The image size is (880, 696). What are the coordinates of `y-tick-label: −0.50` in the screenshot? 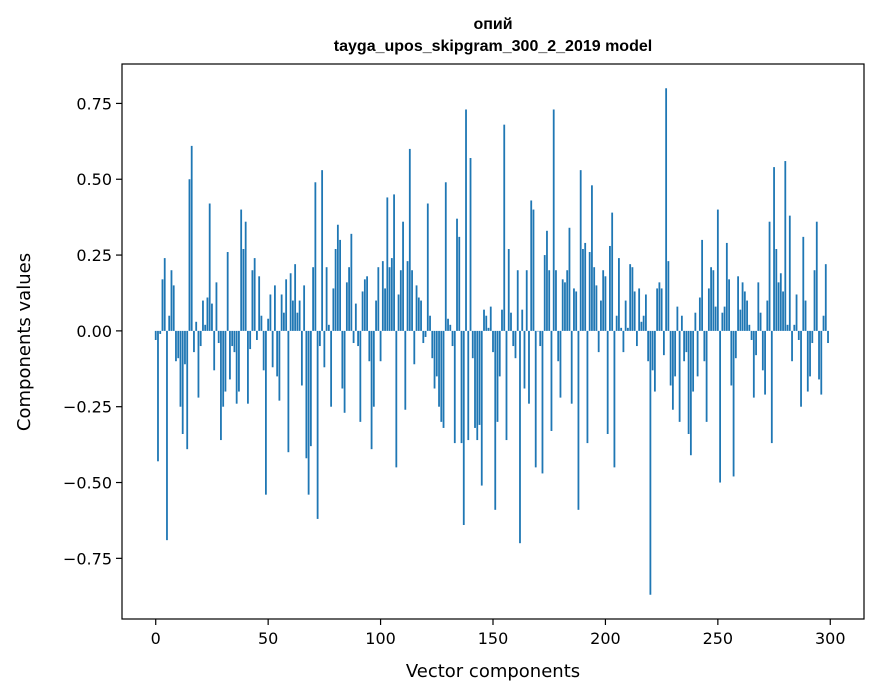 It's located at (87, 483).